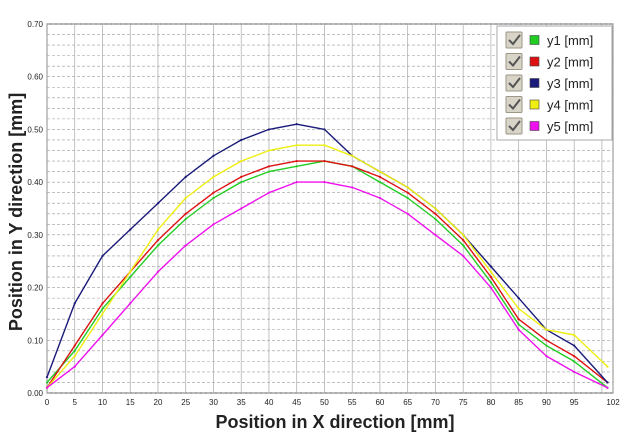 This screenshot has height=440, width=620. Describe the element at coordinates (35, 182) in the screenshot. I see `y-tick-label: 0.40` at that location.